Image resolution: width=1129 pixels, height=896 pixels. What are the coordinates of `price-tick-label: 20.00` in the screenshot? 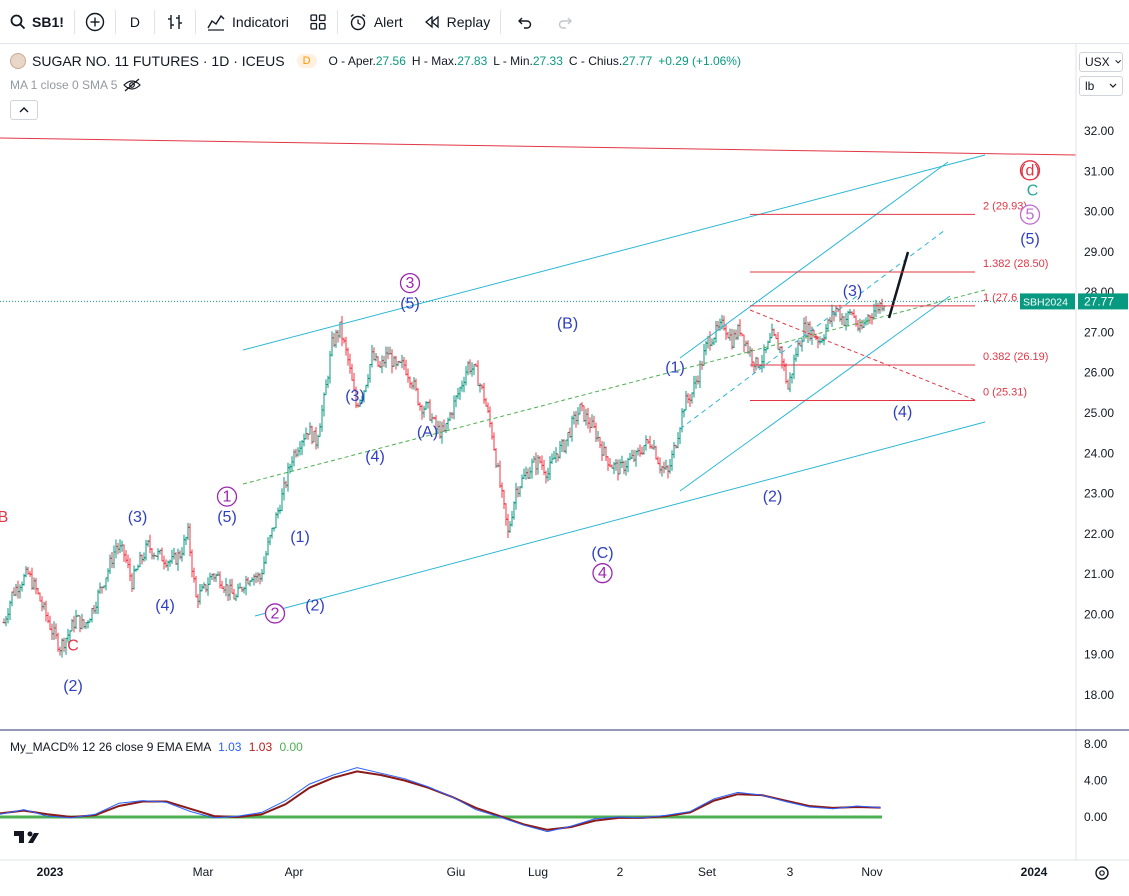 It's located at (1099, 614).